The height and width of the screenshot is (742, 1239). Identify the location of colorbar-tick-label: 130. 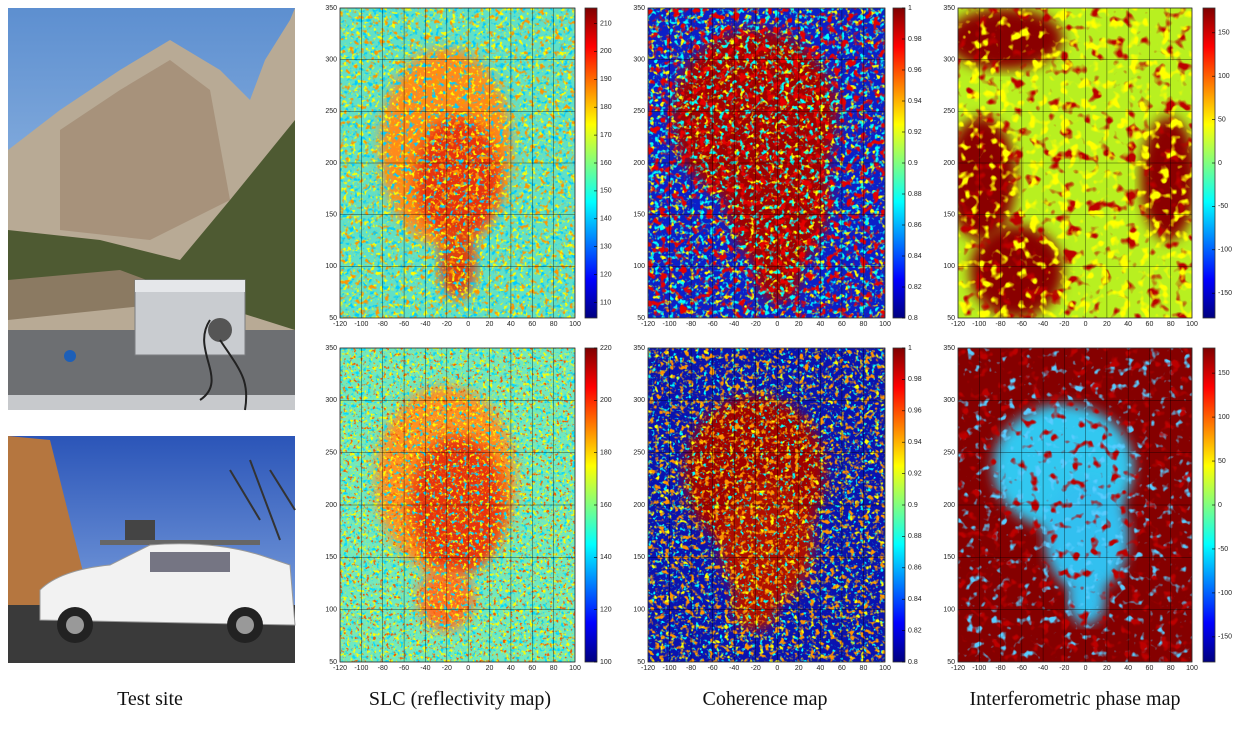
(606, 247).